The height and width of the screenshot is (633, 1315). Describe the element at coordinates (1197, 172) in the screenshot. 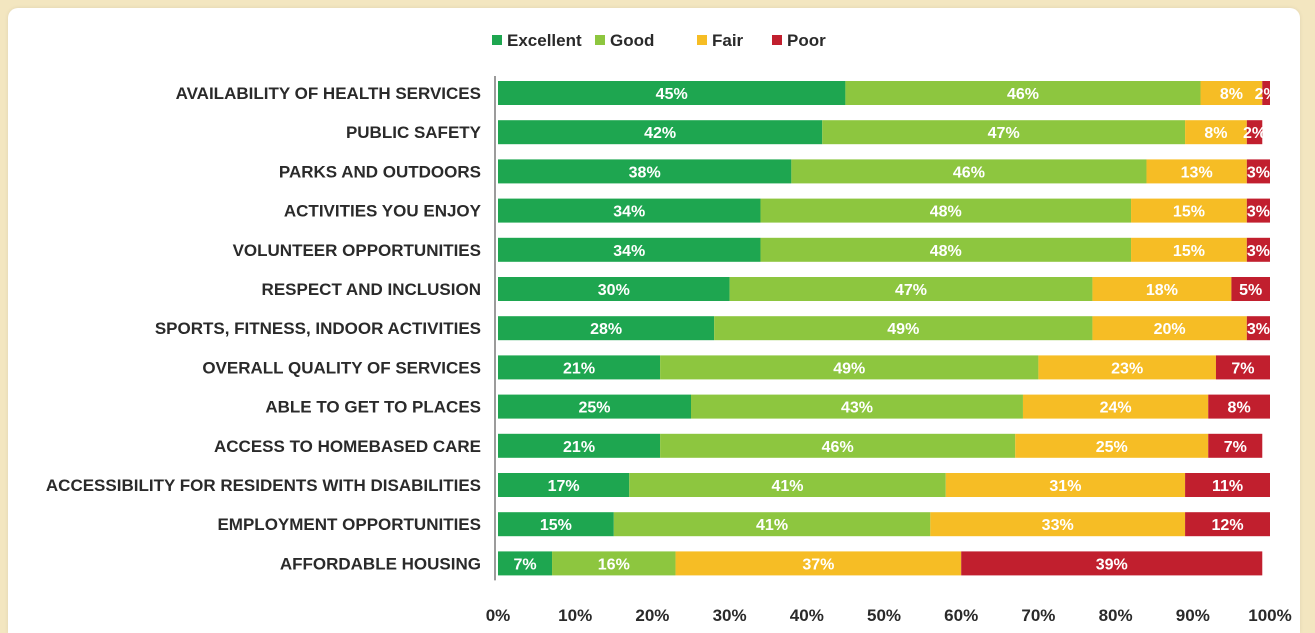

I see `data-label-fair: 13%` at that location.